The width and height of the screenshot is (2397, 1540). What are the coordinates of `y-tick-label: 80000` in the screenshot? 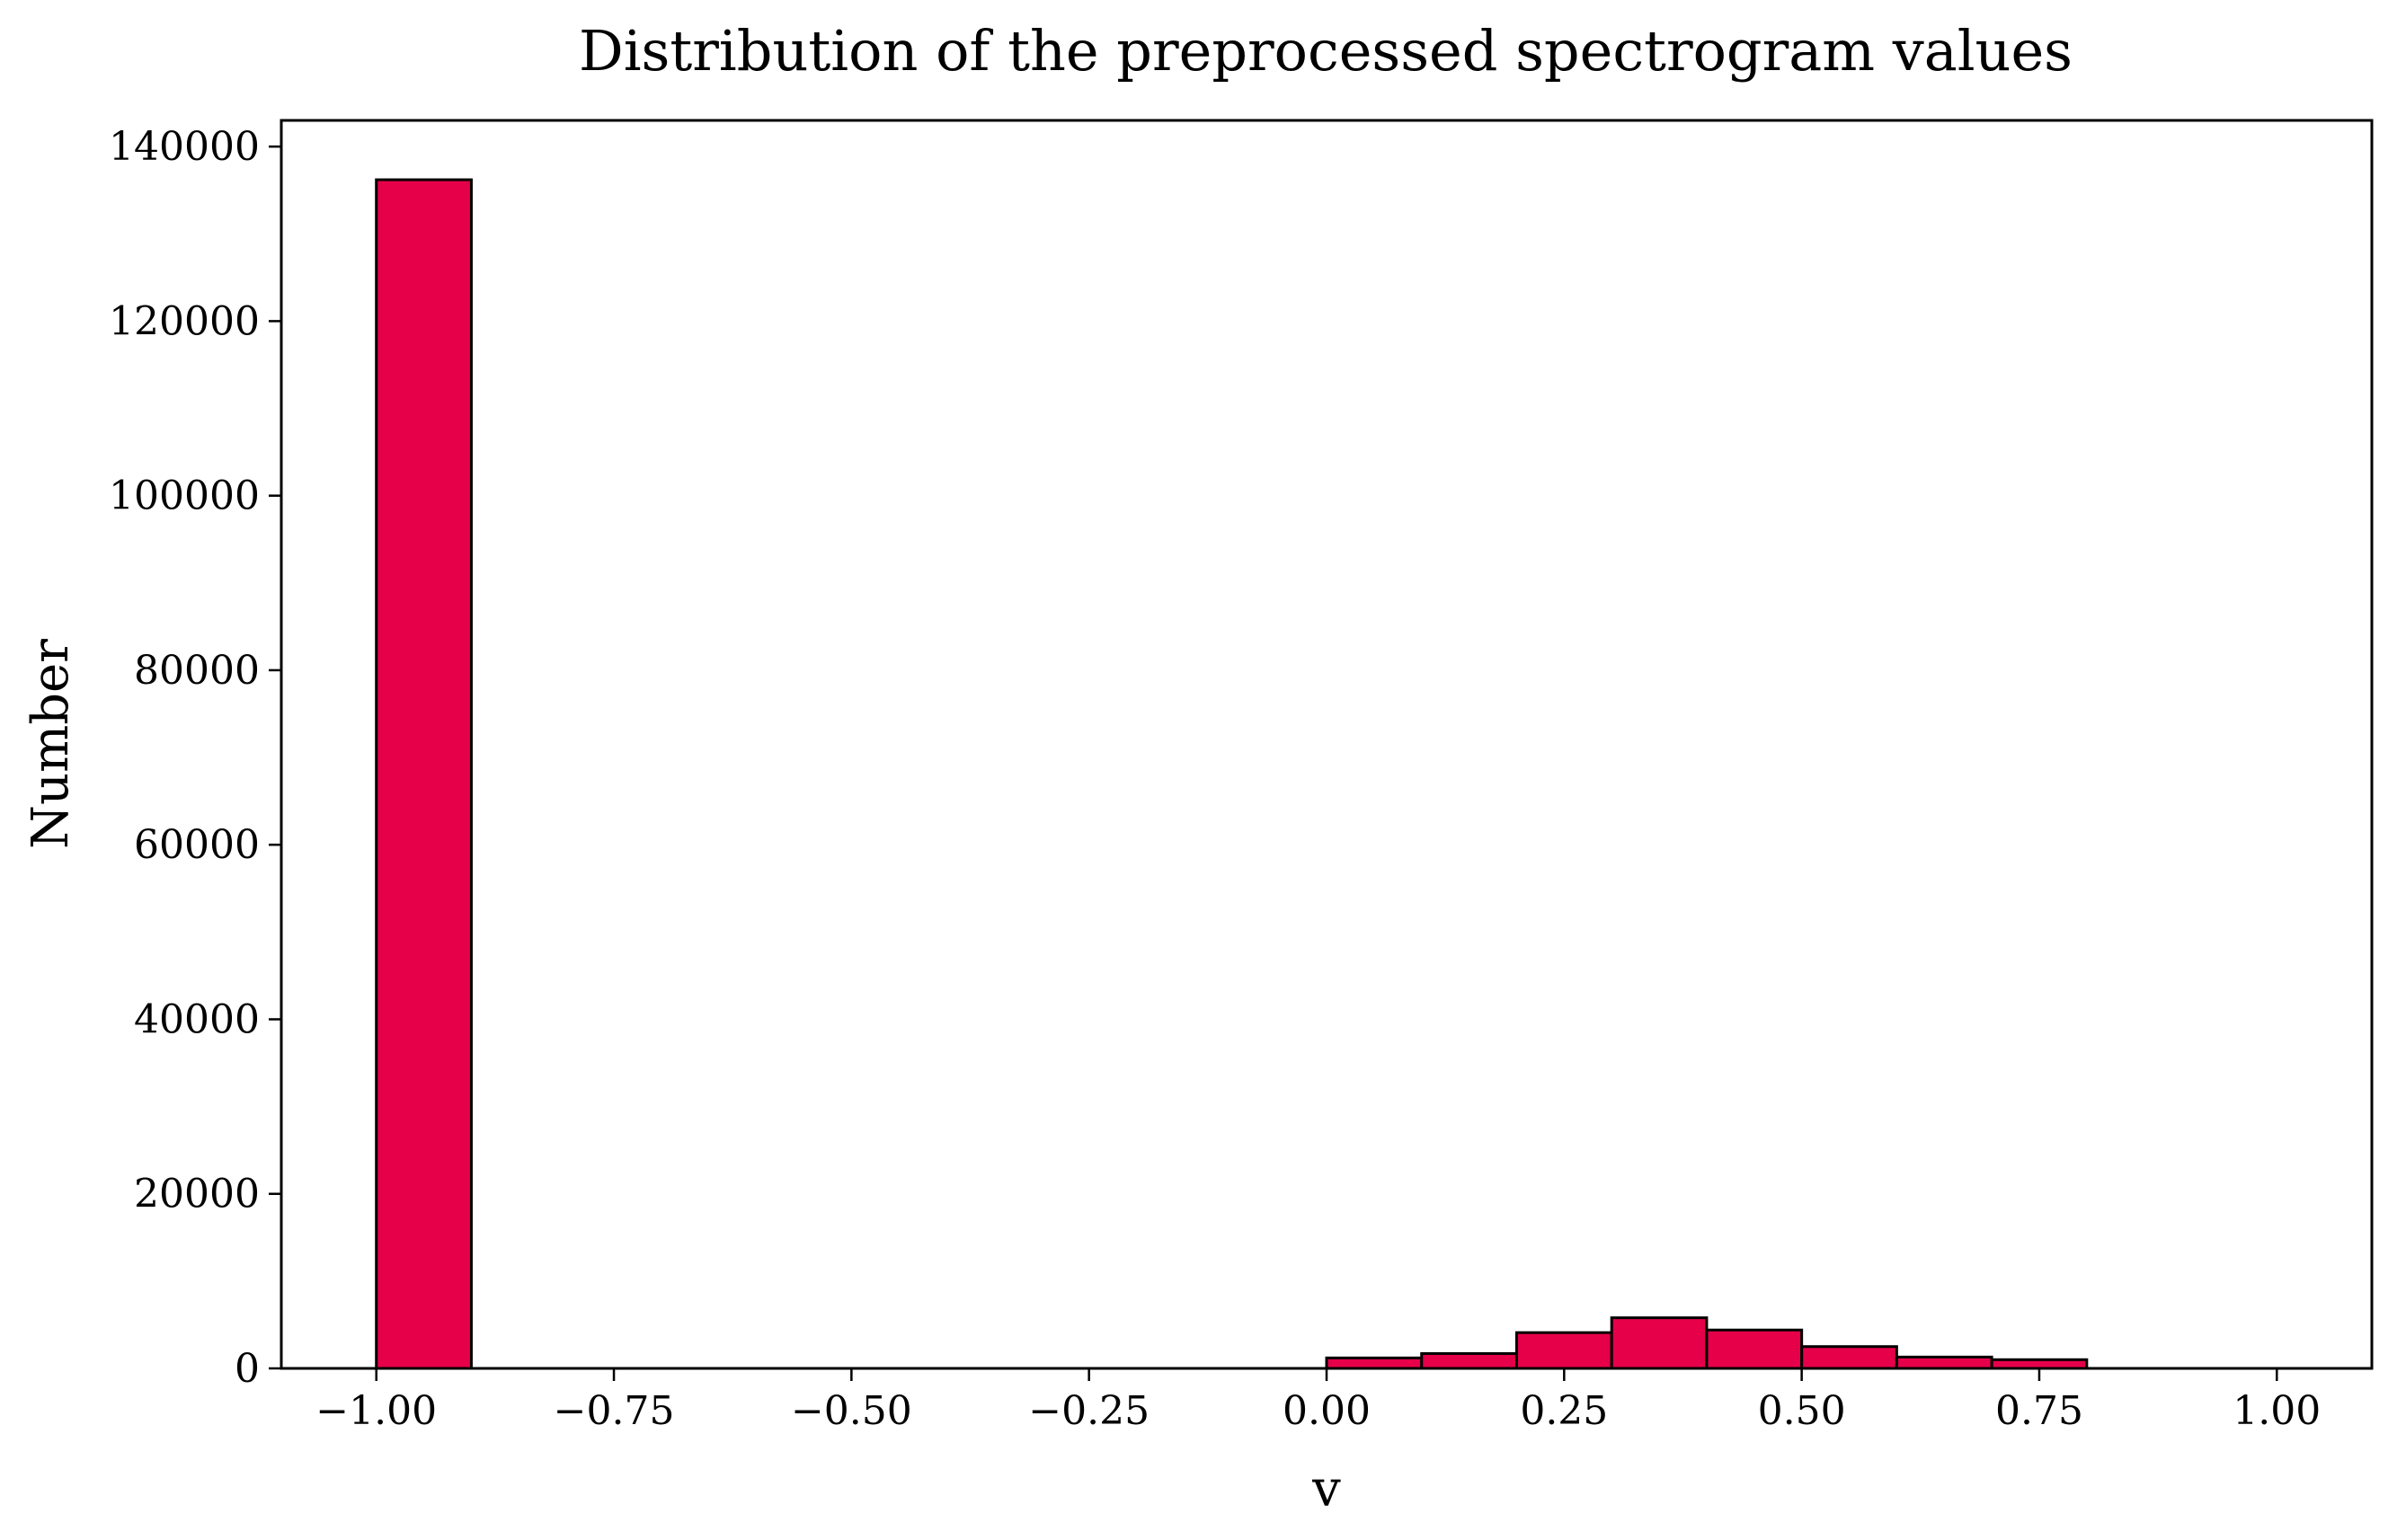 It's located at (197, 671).